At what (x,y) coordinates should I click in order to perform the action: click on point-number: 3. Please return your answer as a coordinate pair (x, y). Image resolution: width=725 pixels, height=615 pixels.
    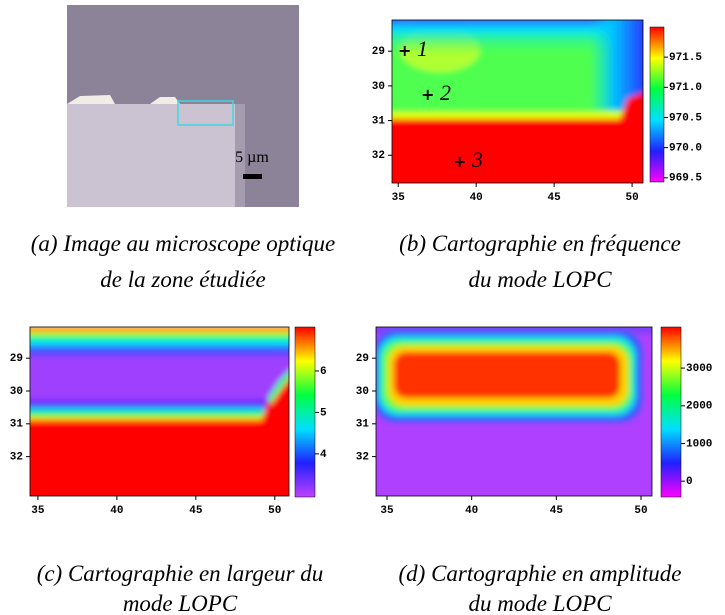
    Looking at the image, I should click on (477, 159).